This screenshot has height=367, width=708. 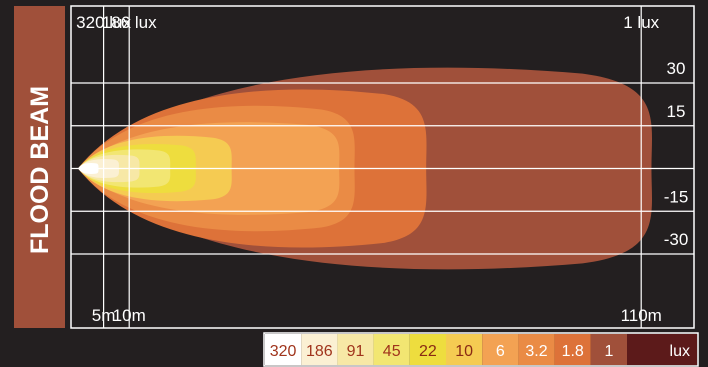 What do you see at coordinates (641, 22) in the screenshot?
I see `top-lux-label: 1 lux` at bounding box center [641, 22].